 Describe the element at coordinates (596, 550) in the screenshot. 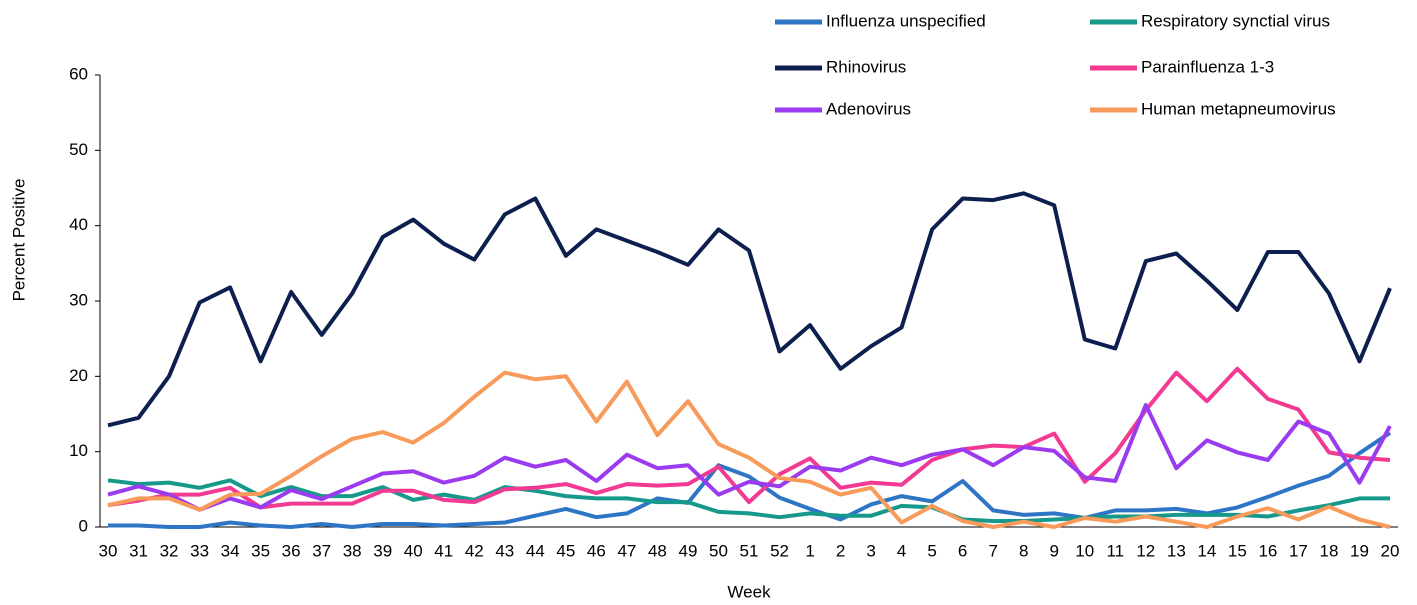

I see `x-tick-label: 46` at that location.